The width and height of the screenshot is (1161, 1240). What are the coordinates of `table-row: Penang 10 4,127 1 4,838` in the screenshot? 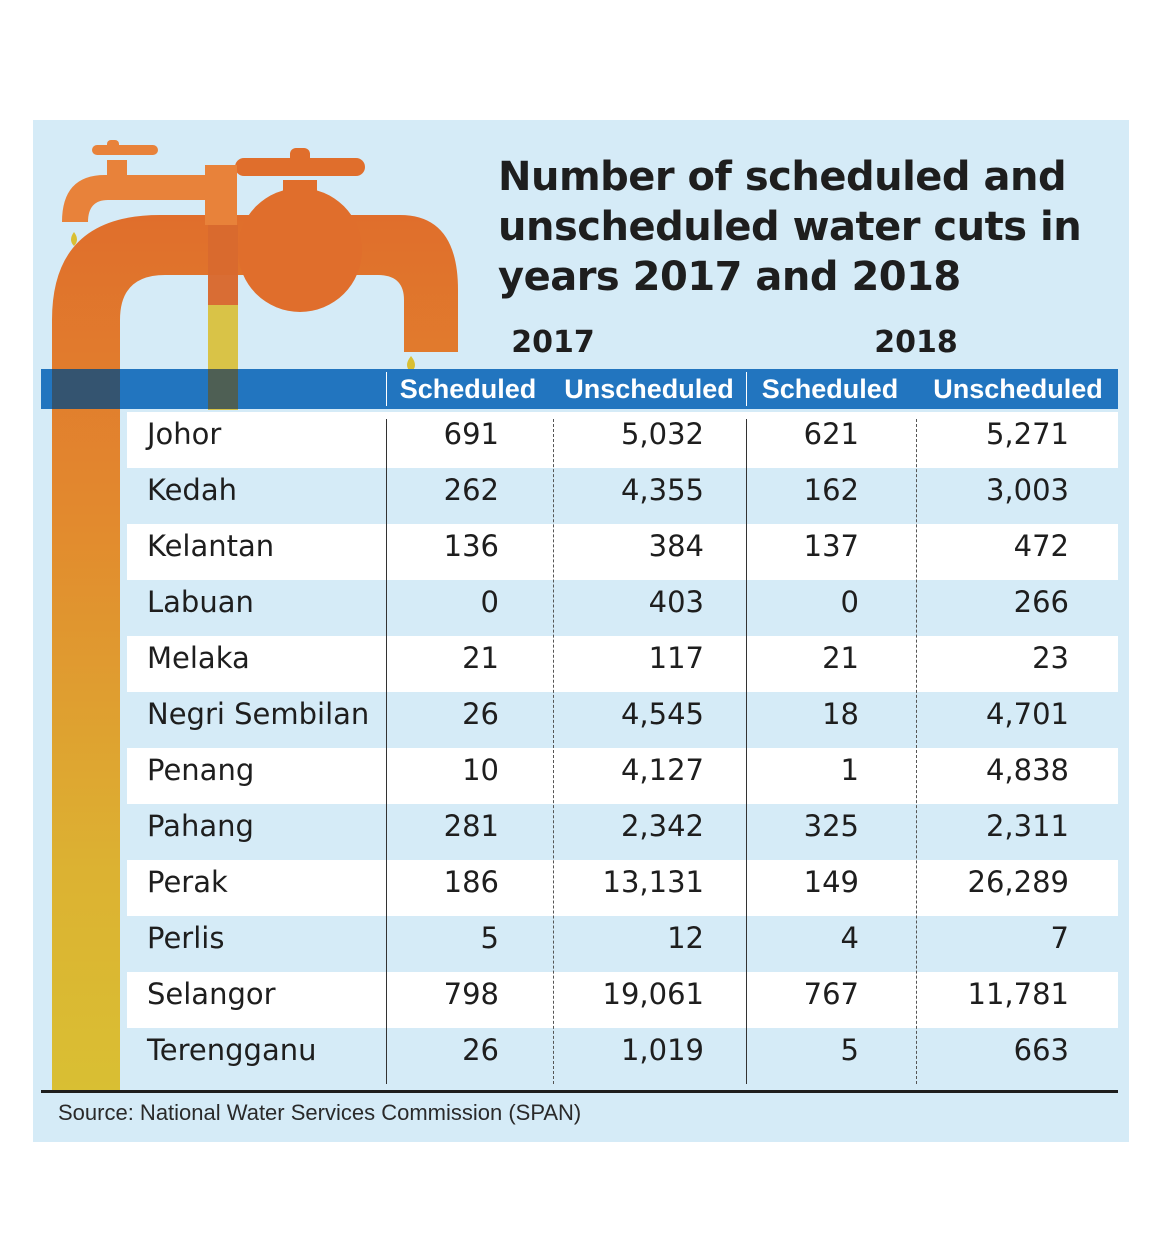 It's located at (622, 776).